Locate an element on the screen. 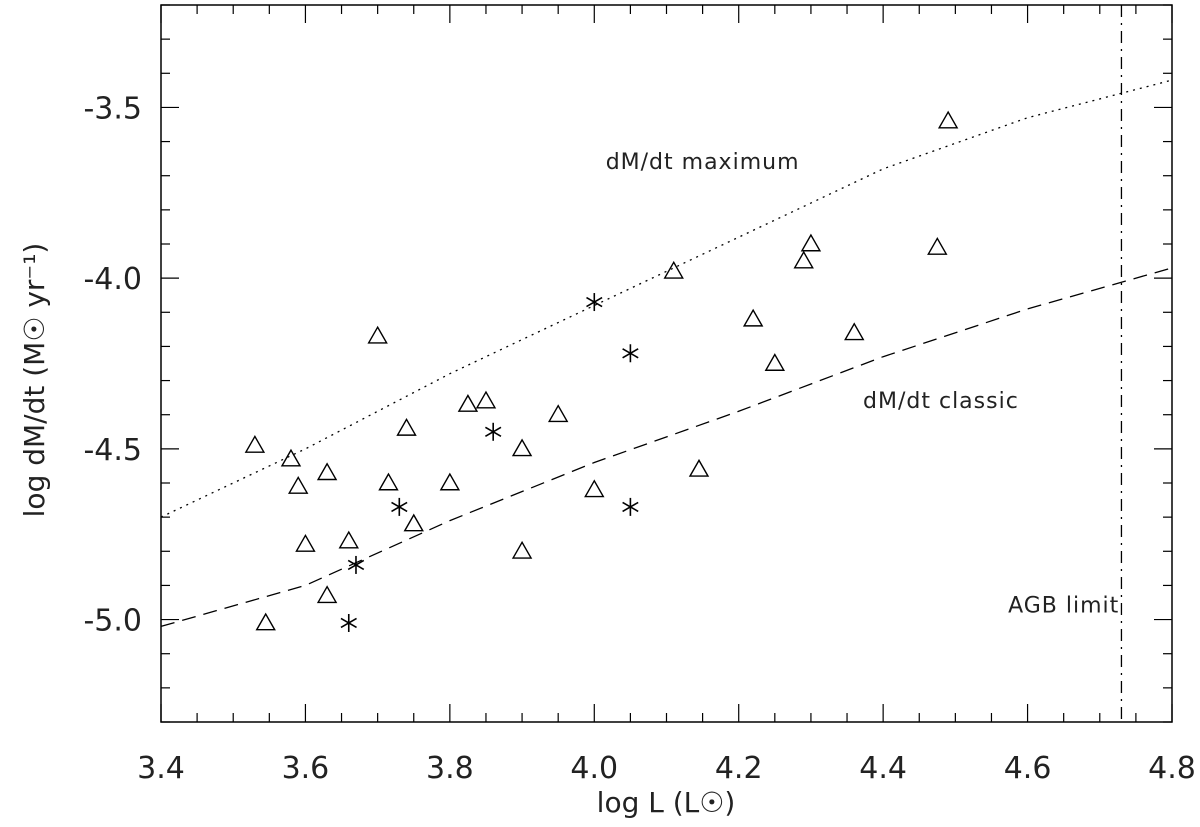 Image resolution: width=1200 pixels, height=827 pixels. annotation-label: dM/dt classic is located at coordinates (941, 401).